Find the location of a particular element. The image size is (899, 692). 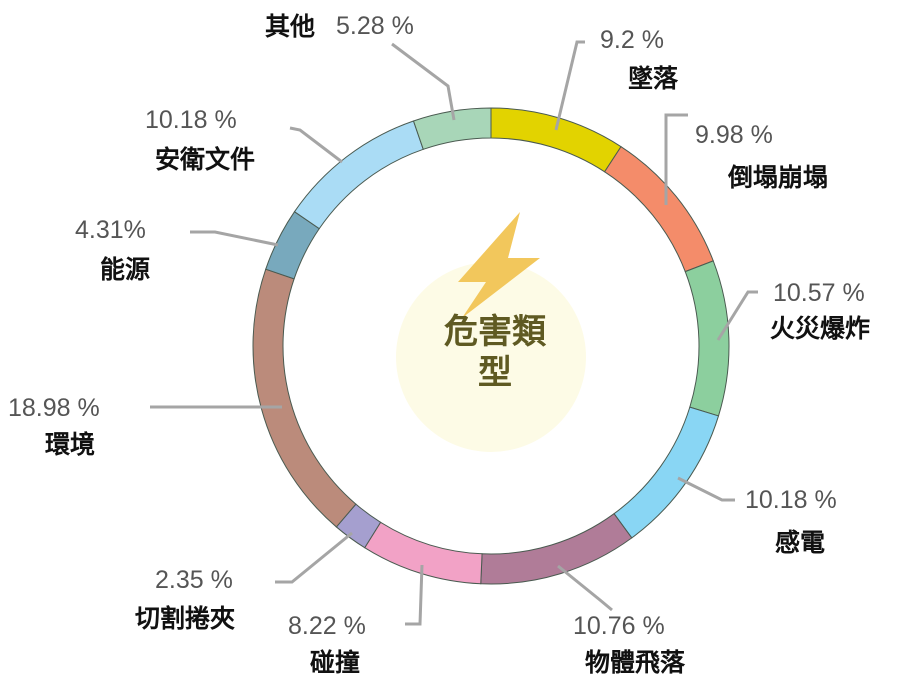

value-label: 10.76 % is located at coordinates (619, 626).